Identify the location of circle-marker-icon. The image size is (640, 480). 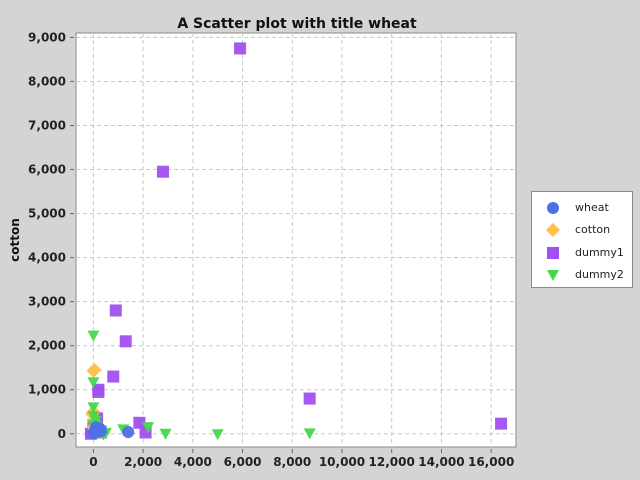
(553, 208).